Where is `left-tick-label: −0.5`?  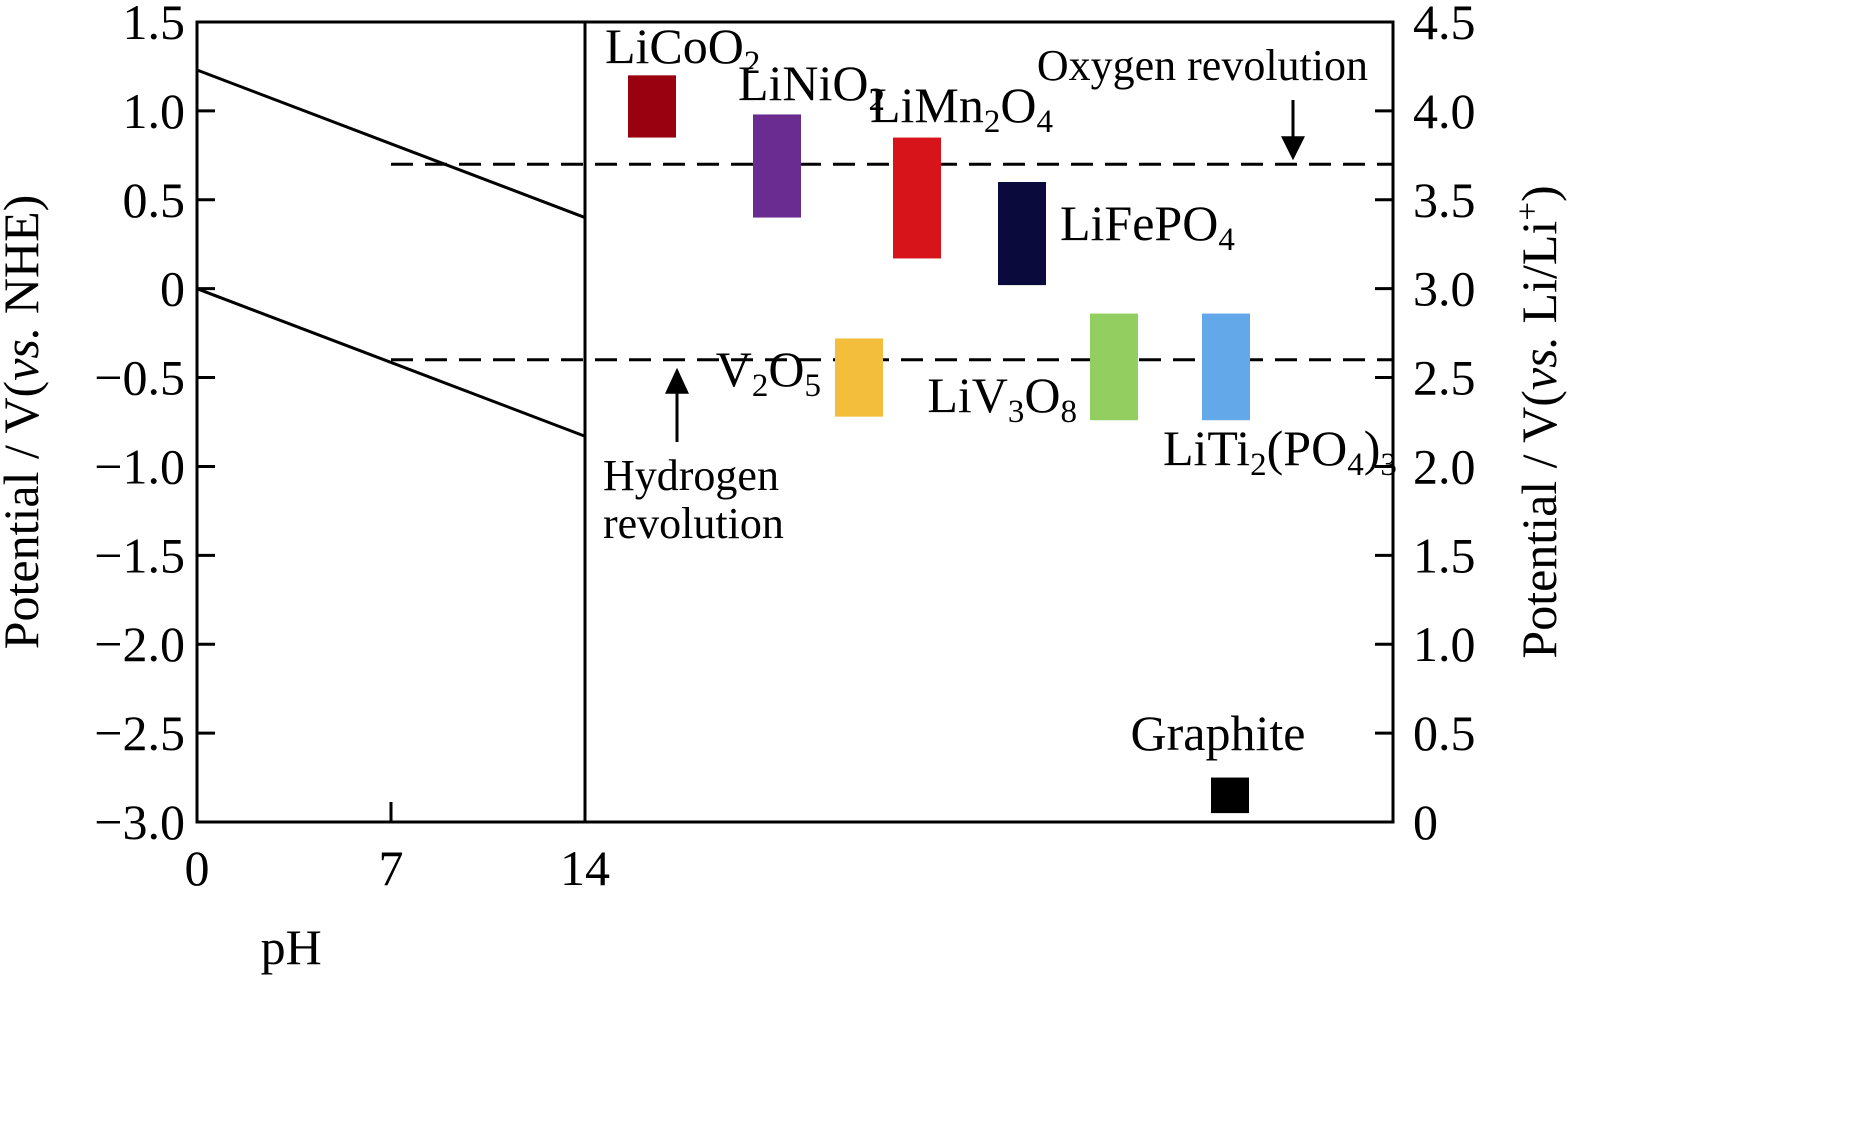
left-tick-label: −0.5 is located at coordinates (139, 378).